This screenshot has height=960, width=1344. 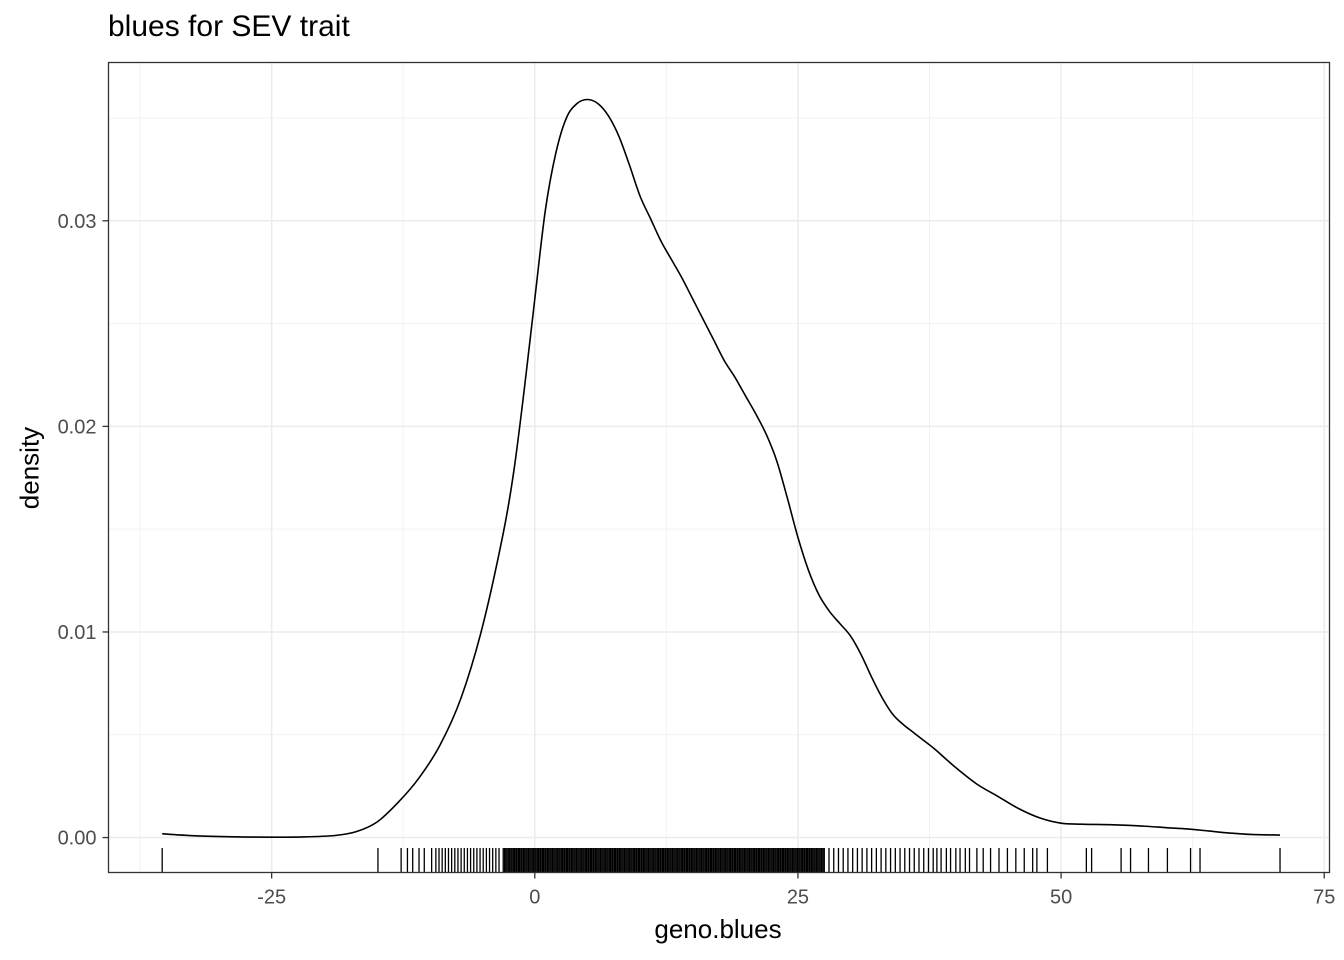 What do you see at coordinates (77, 427) in the screenshot?
I see `y-tick-label: 0.02` at bounding box center [77, 427].